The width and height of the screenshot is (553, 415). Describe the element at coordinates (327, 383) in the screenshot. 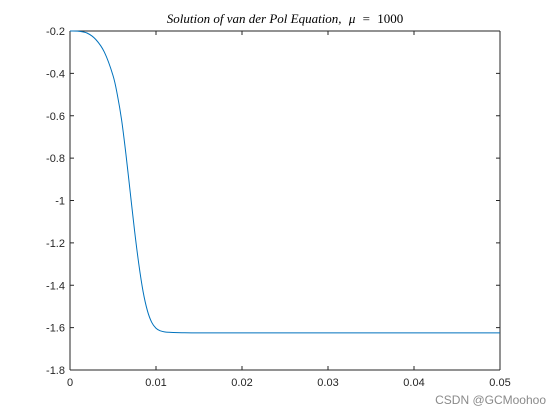

I see `x-tick-label: 0.03` at that location.